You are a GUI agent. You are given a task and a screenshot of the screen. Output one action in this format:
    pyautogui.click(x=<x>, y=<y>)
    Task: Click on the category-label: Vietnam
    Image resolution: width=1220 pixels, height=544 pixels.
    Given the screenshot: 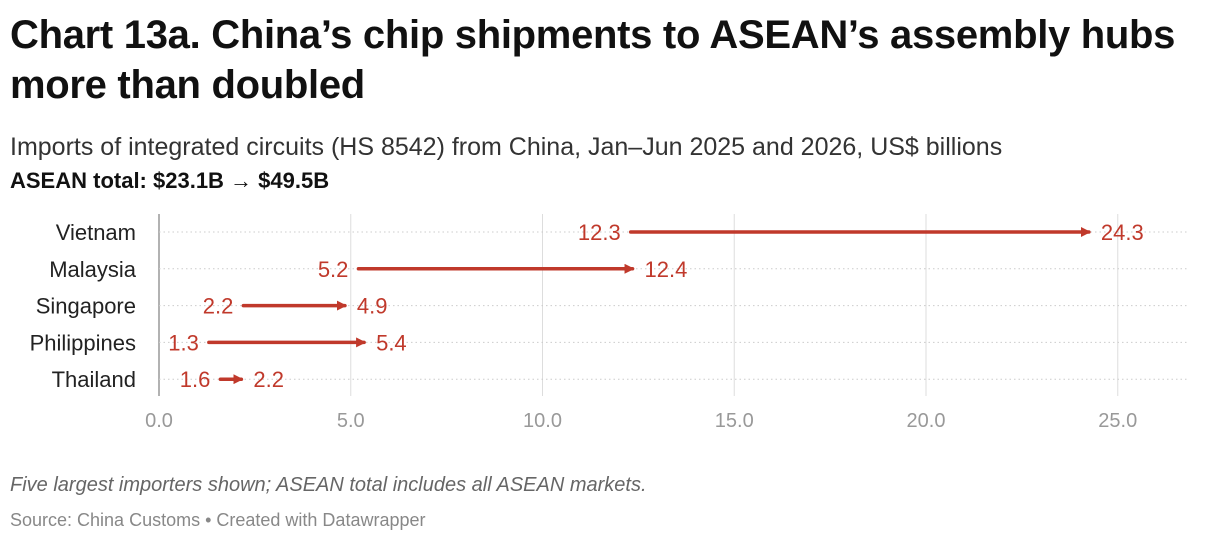 What is the action you would take?
    pyautogui.click(x=96, y=232)
    